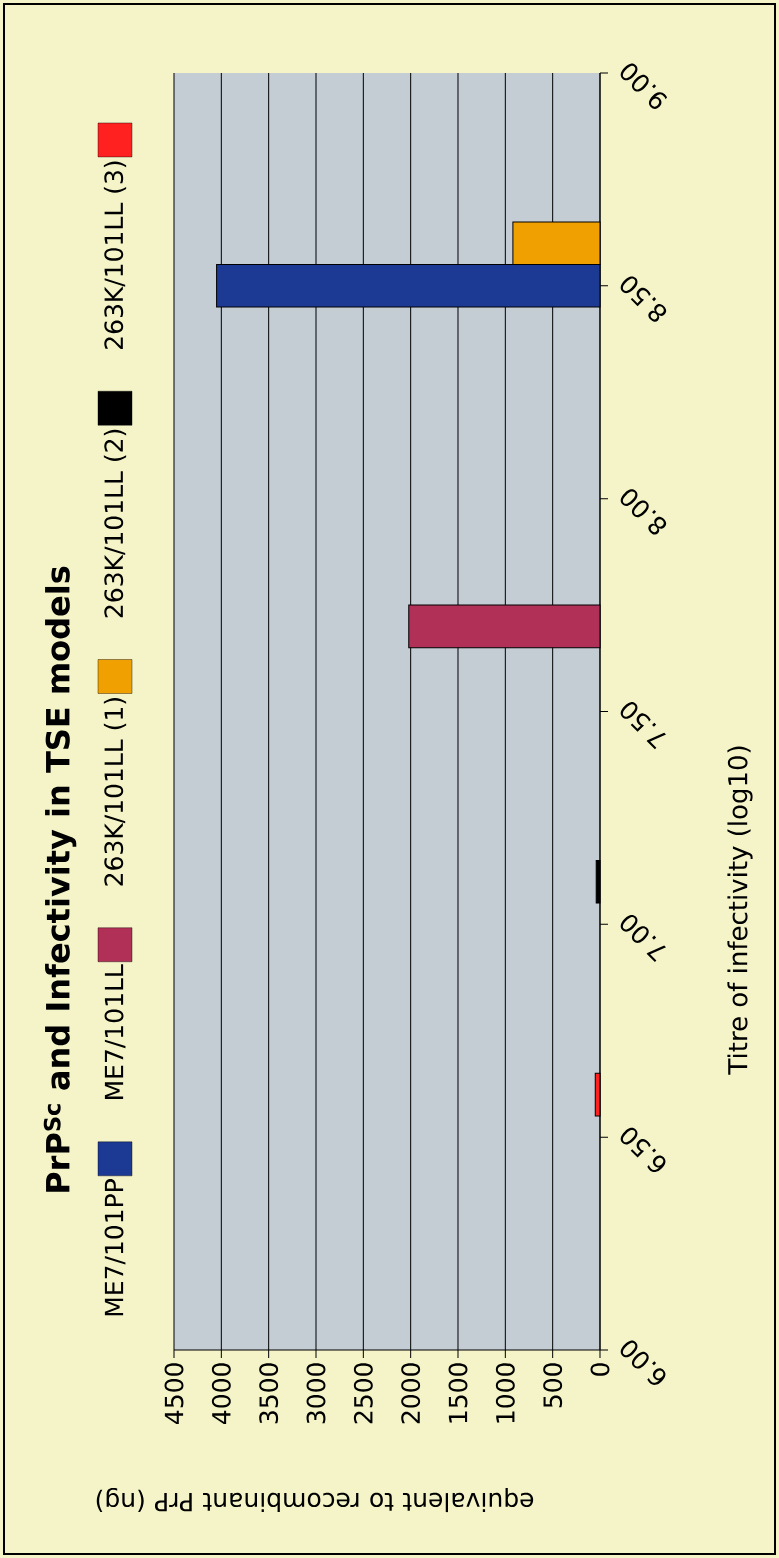 The height and width of the screenshot is (1558, 779). I want to click on x-axis-title: equivalent to recombinant PrP (ng), so click(315, 1500).